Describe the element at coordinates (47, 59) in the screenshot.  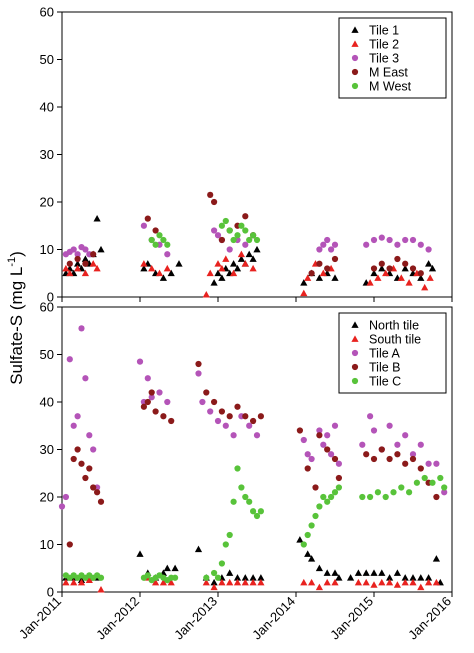
I see `y-tick-label: 50` at that location.